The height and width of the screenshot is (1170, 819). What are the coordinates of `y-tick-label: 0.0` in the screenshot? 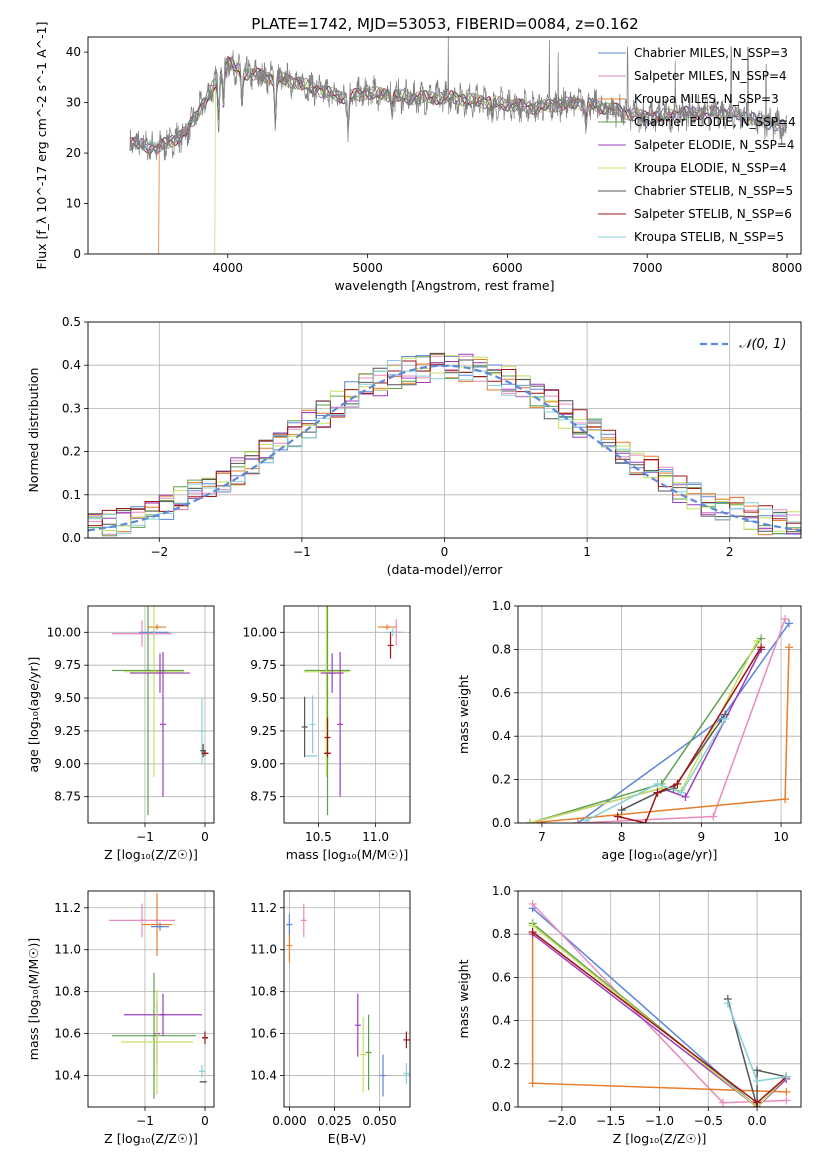 It's located at (501, 1107).